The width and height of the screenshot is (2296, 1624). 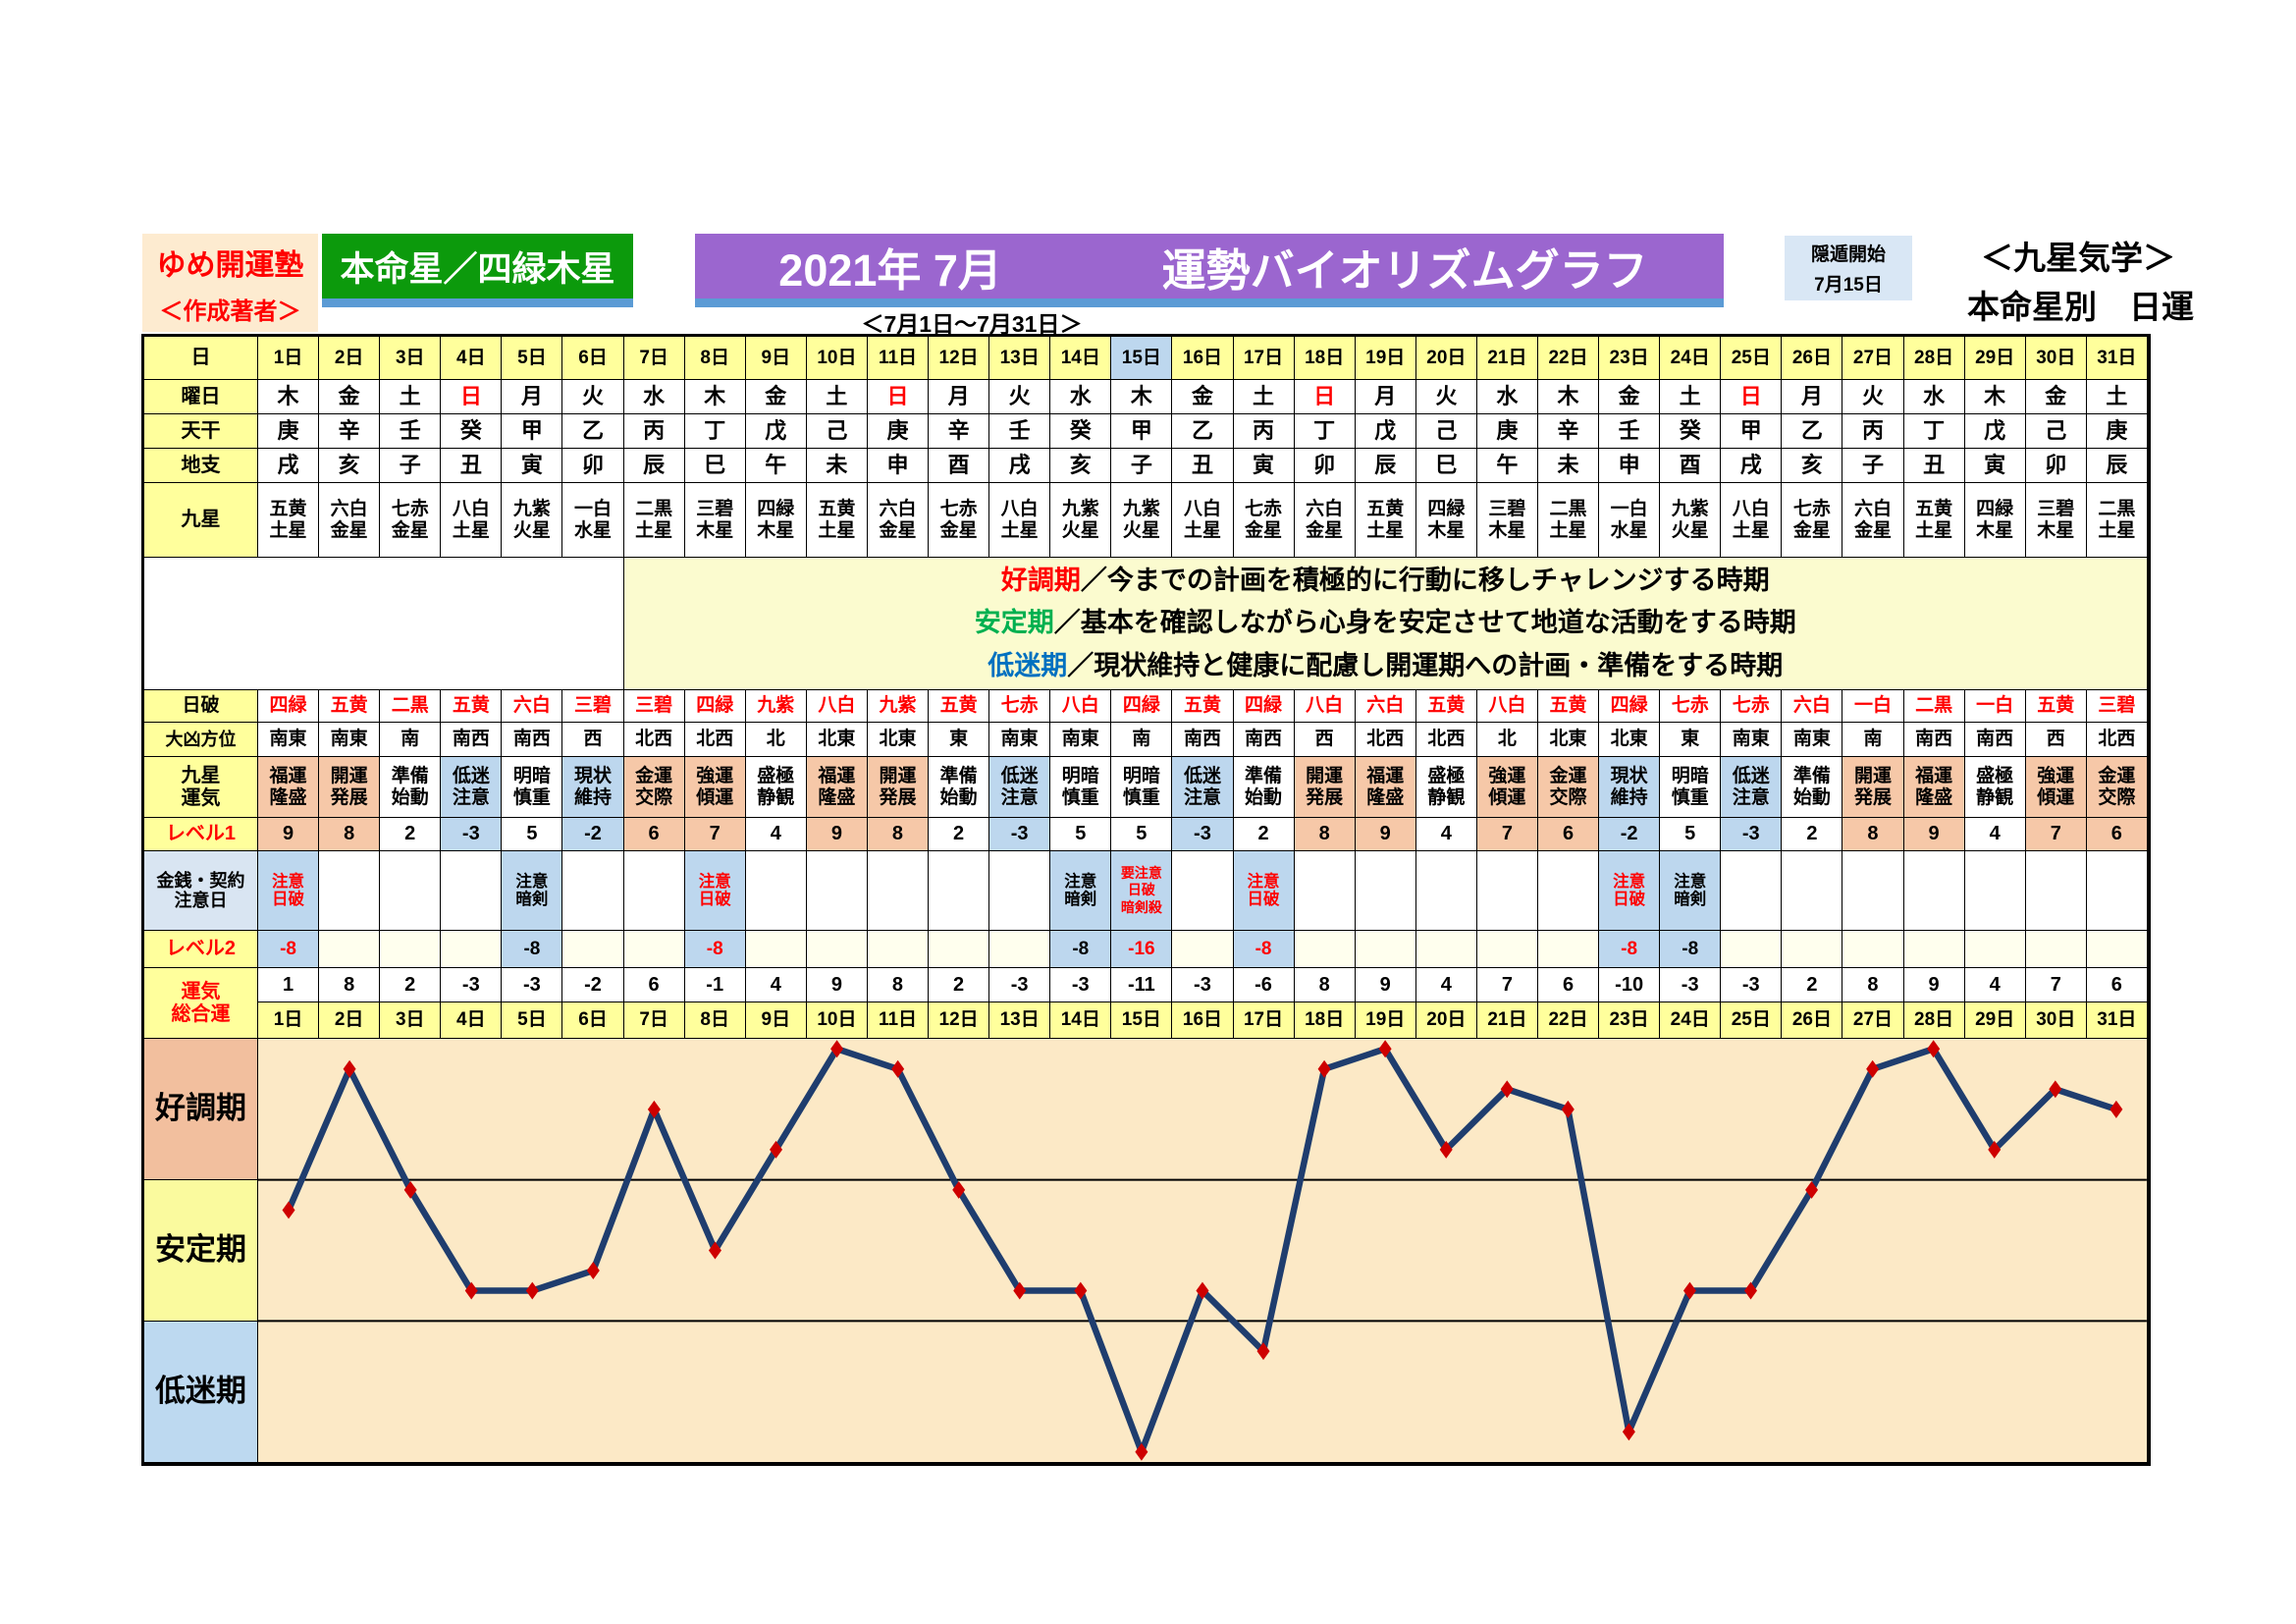 I want to click on unki-cell: 低迷 注意, so click(x=472, y=787).